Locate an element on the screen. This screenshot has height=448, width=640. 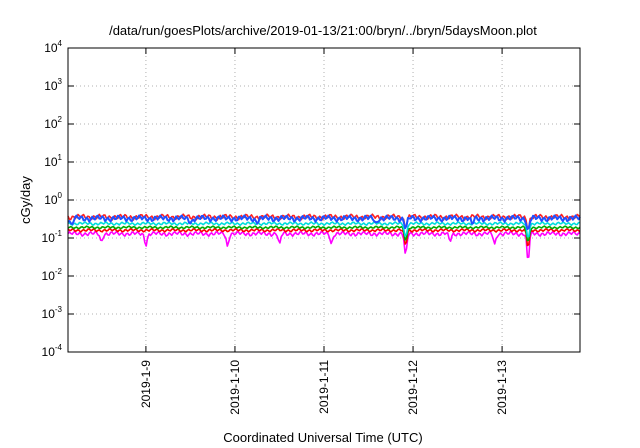
x-tick-label: 2019-1-9 is located at coordinates (146, 384).